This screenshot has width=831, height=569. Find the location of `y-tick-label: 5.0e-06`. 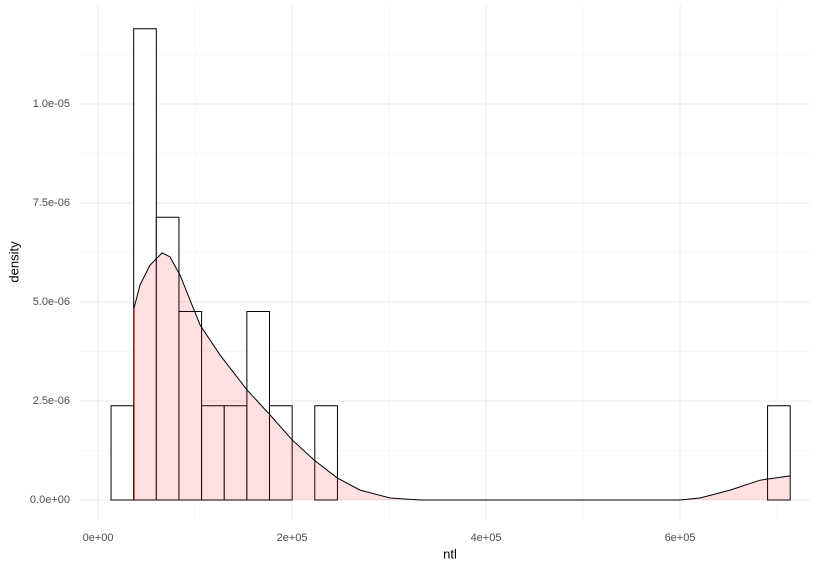

y-tick-label: 5.0e-06 is located at coordinates (51, 302).